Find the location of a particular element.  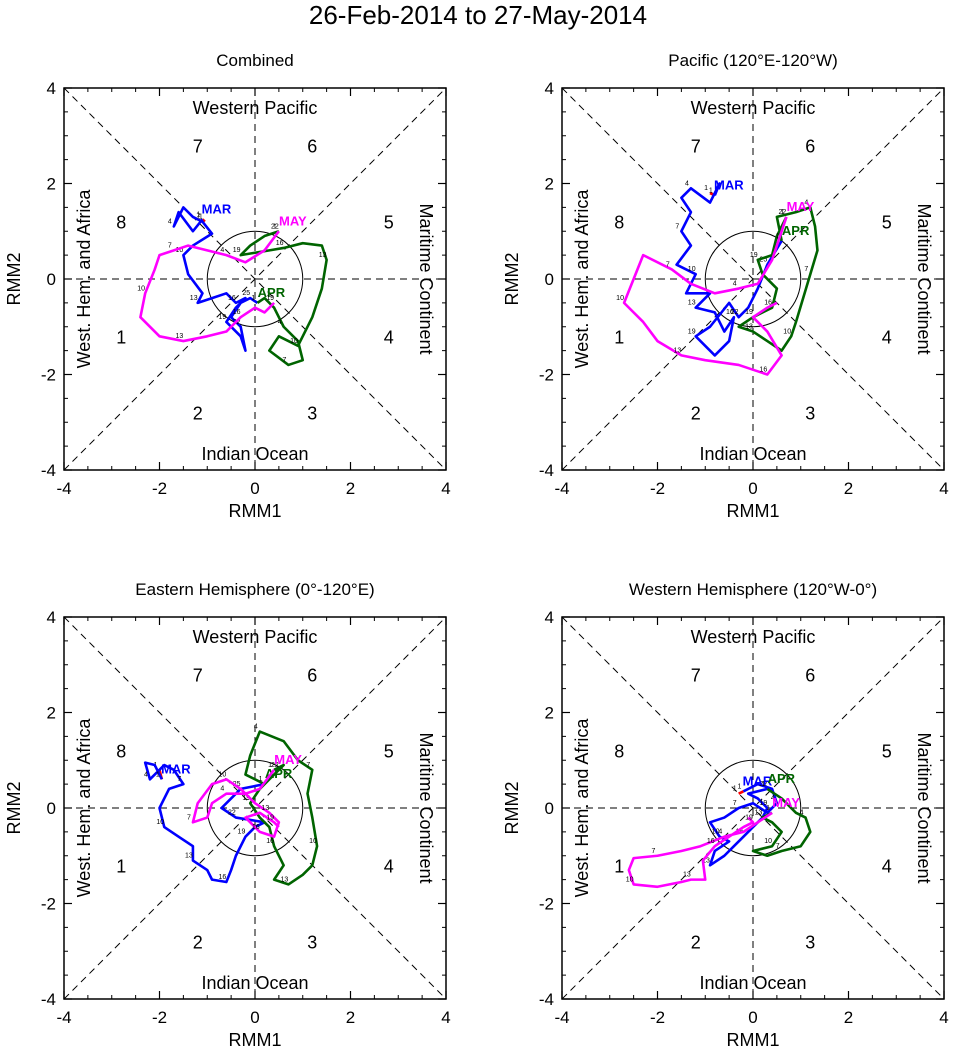

y-axis-label: RMM2 is located at coordinates (14, 808).